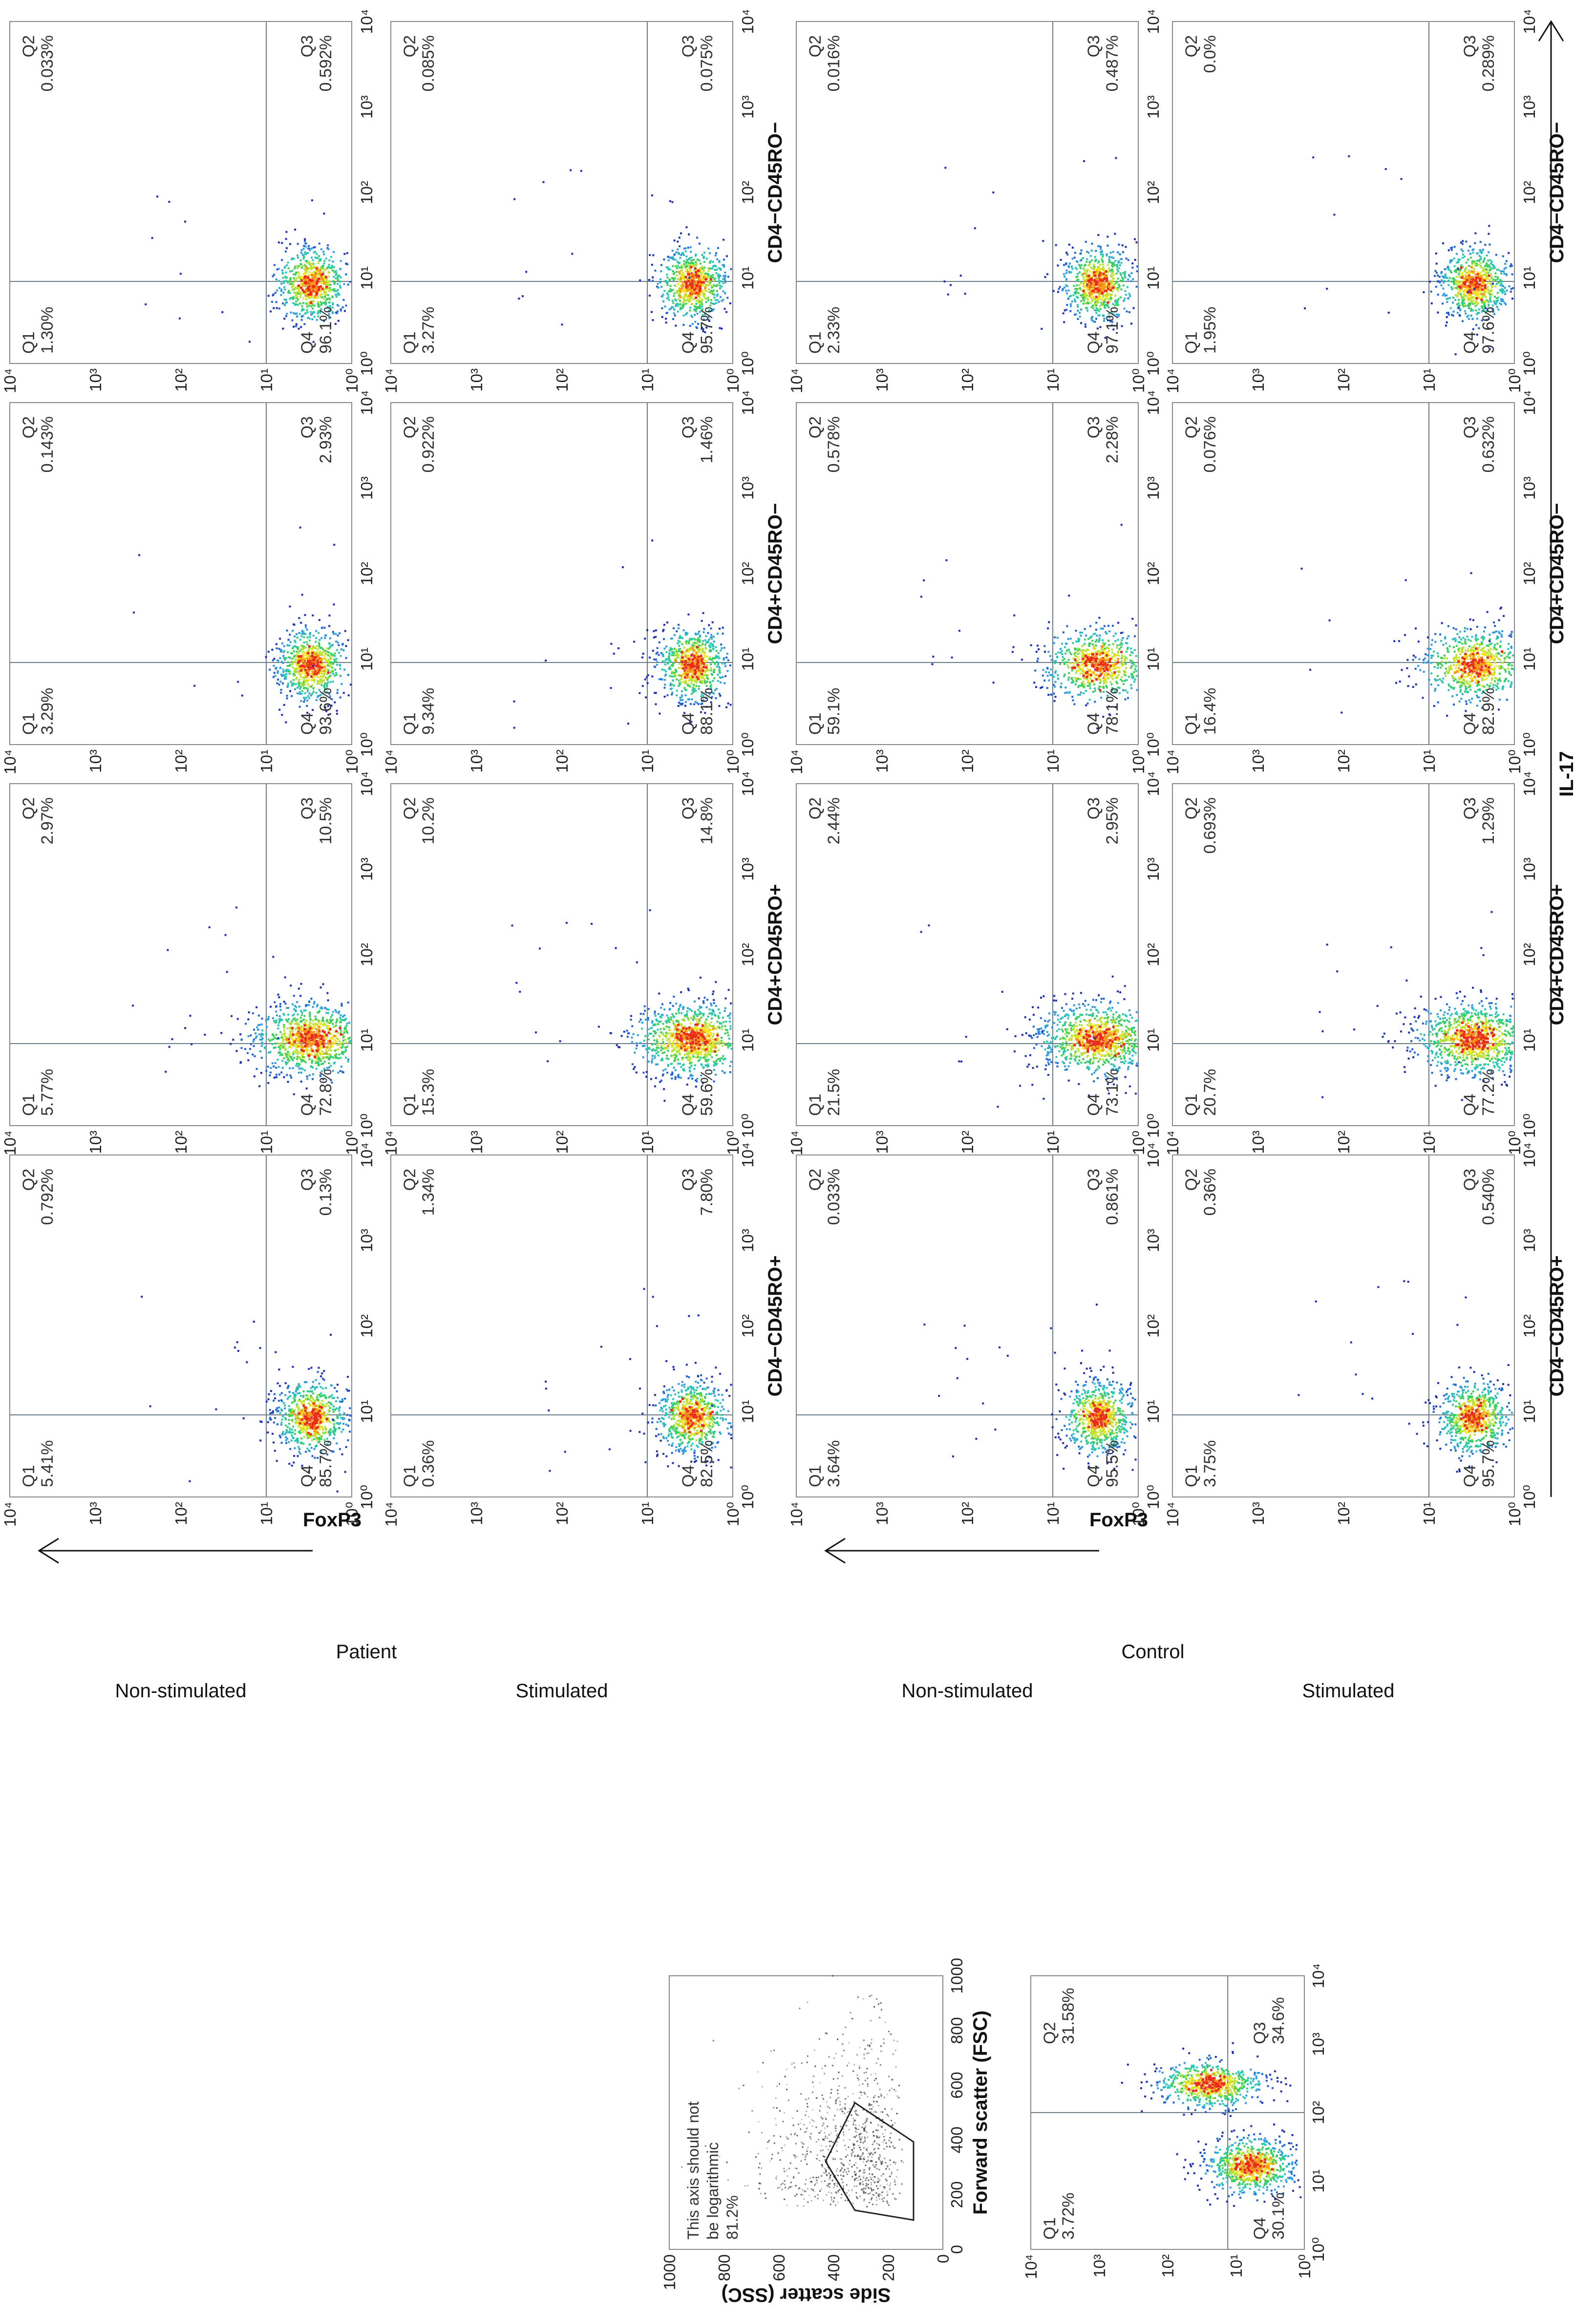 The image size is (1596, 2308). Describe the element at coordinates (834, 820) in the screenshot. I see `q2-percent: 2.44%` at that location.